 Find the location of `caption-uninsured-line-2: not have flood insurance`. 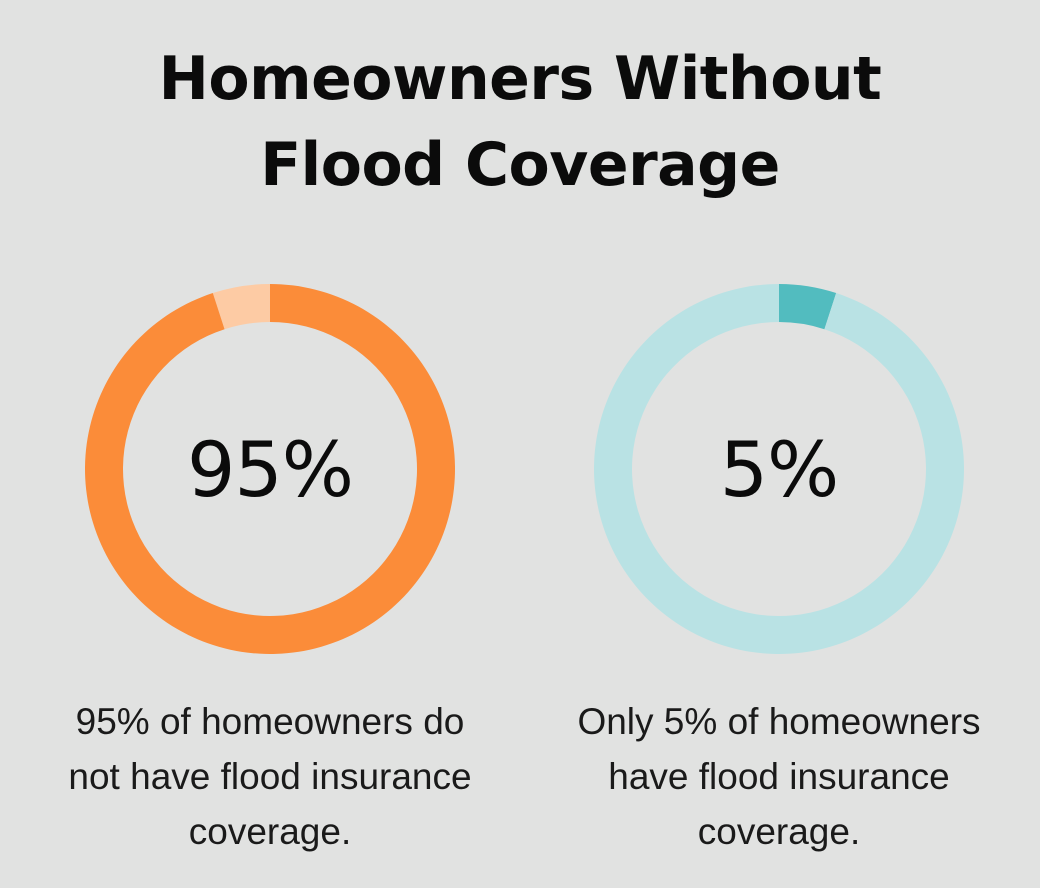

caption-uninsured-line-2: not have flood insurance is located at coordinates (270, 776).